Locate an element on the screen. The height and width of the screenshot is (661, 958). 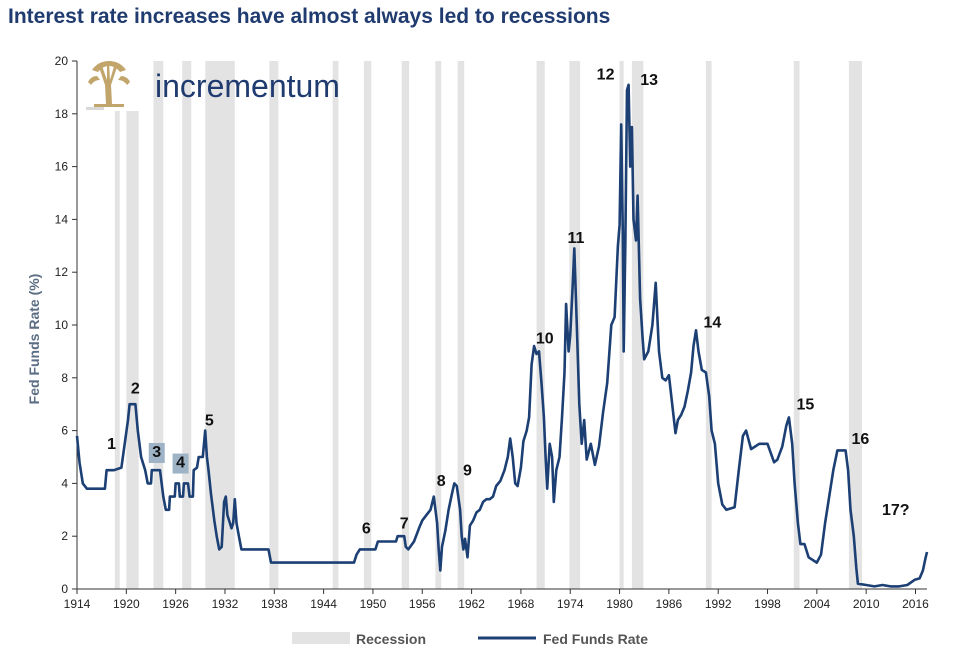
y-tick-label: 12 is located at coordinates (62, 272).